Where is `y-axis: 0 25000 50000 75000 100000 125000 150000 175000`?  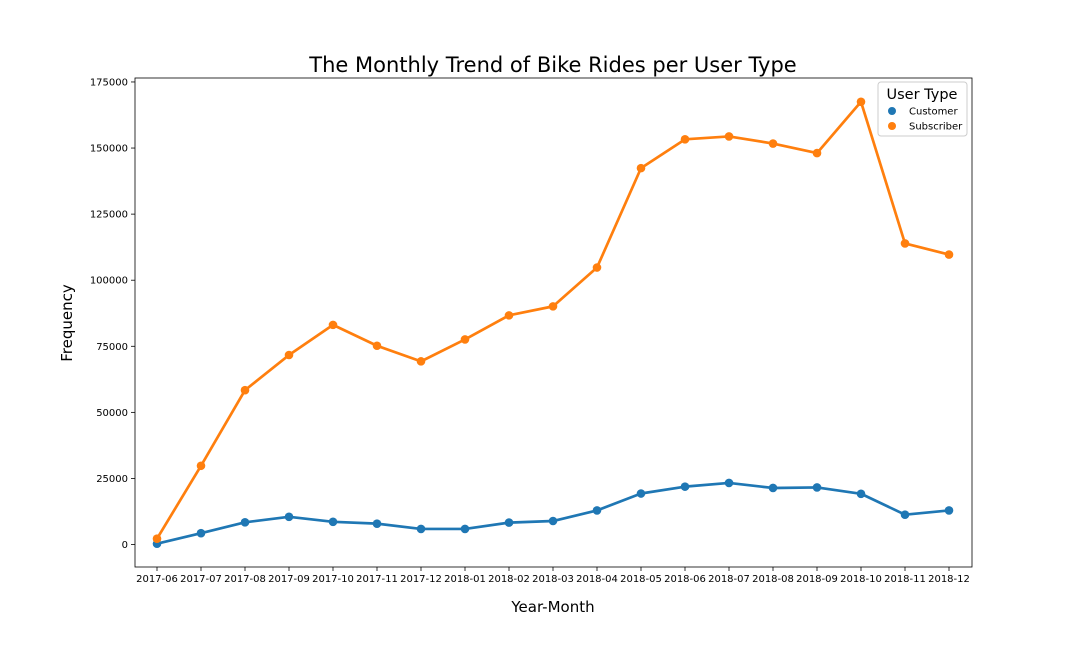 y-axis: 0 25000 50000 75000 100000 125000 150000 175000 is located at coordinates (112, 314).